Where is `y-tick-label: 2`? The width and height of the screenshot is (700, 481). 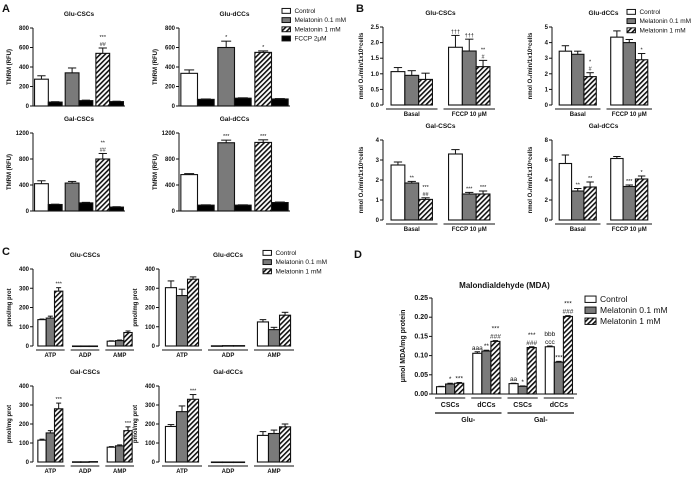 y-tick-label: 2 is located at coordinates (547, 201).